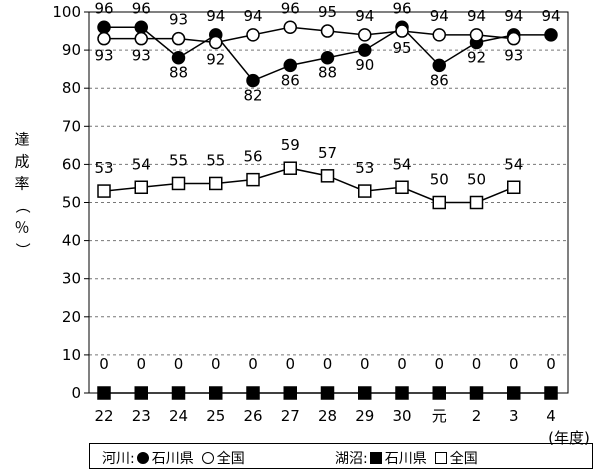 This screenshot has height=472, width=601. Describe the element at coordinates (71, 279) in the screenshot. I see `y-tick-label-30: 30` at that location.